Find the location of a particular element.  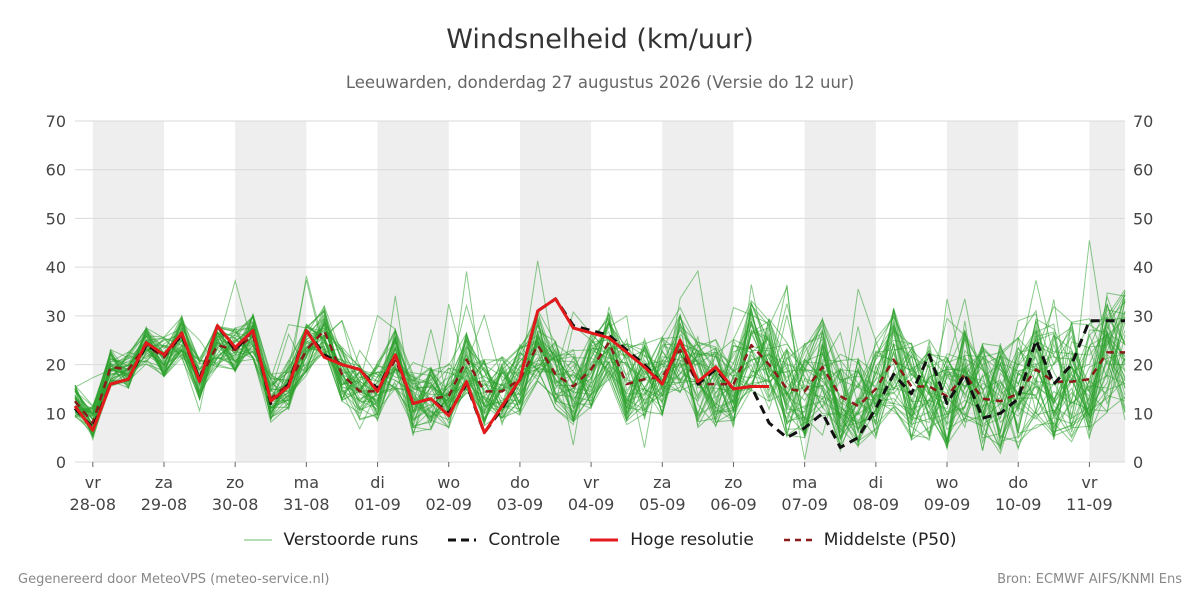

x-tick-date: 09-09 is located at coordinates (947, 504).